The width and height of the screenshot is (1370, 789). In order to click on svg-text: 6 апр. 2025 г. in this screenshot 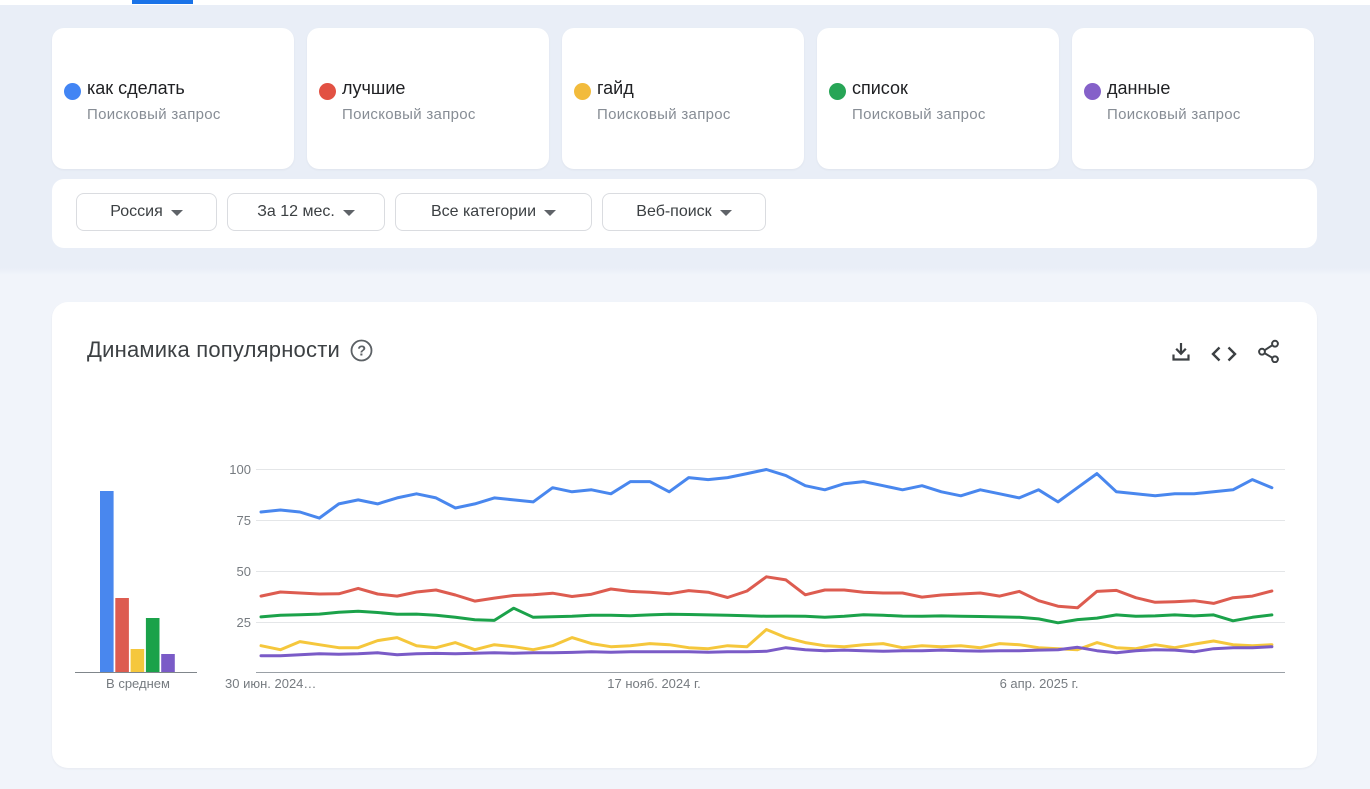, I will do `click(1039, 683)`.